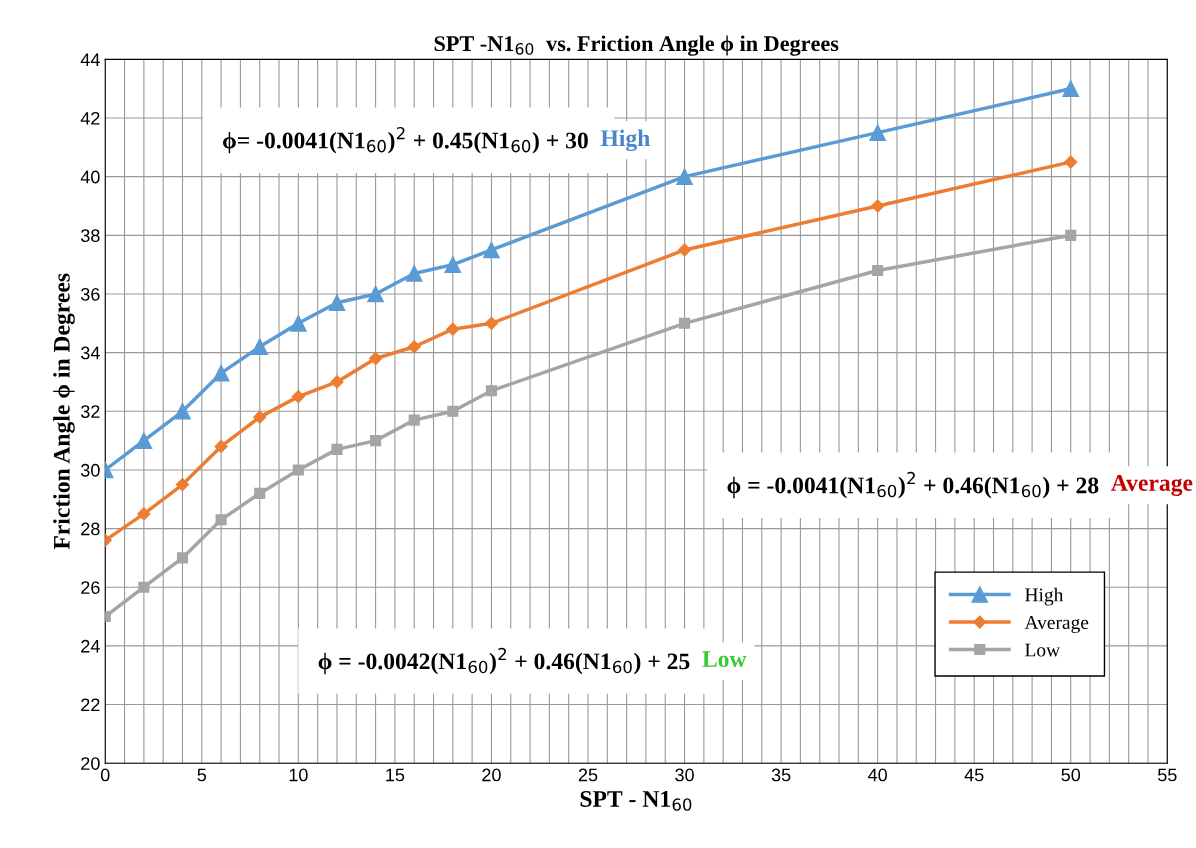 This screenshot has width=1196, height=848. What do you see at coordinates (90, 236) in the screenshot?
I see `y-tick-label: 38` at bounding box center [90, 236].